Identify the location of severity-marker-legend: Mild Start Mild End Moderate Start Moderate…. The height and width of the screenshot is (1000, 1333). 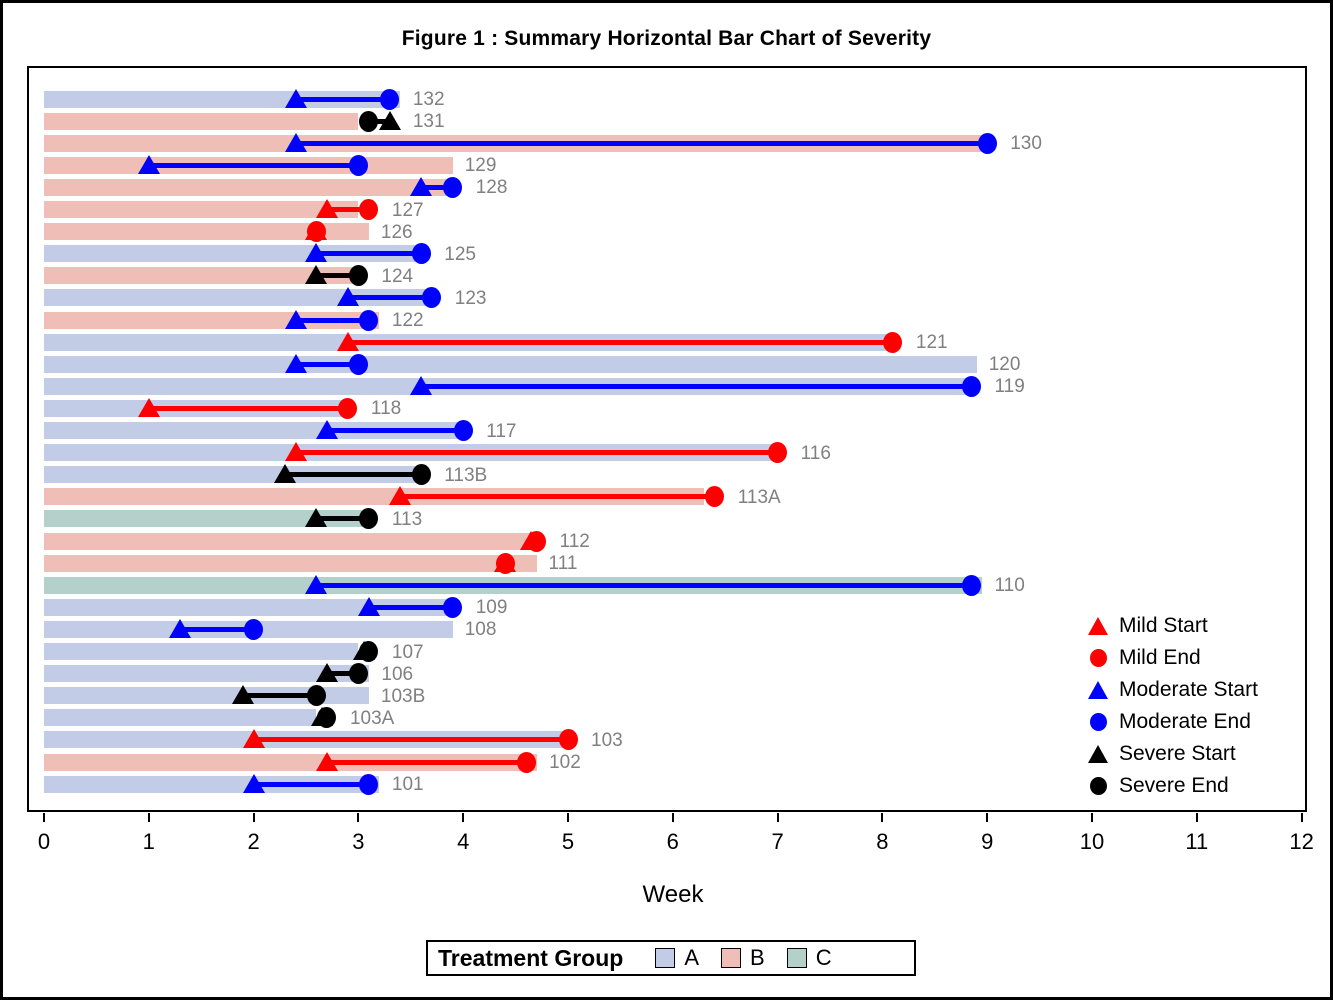
(1171, 706).